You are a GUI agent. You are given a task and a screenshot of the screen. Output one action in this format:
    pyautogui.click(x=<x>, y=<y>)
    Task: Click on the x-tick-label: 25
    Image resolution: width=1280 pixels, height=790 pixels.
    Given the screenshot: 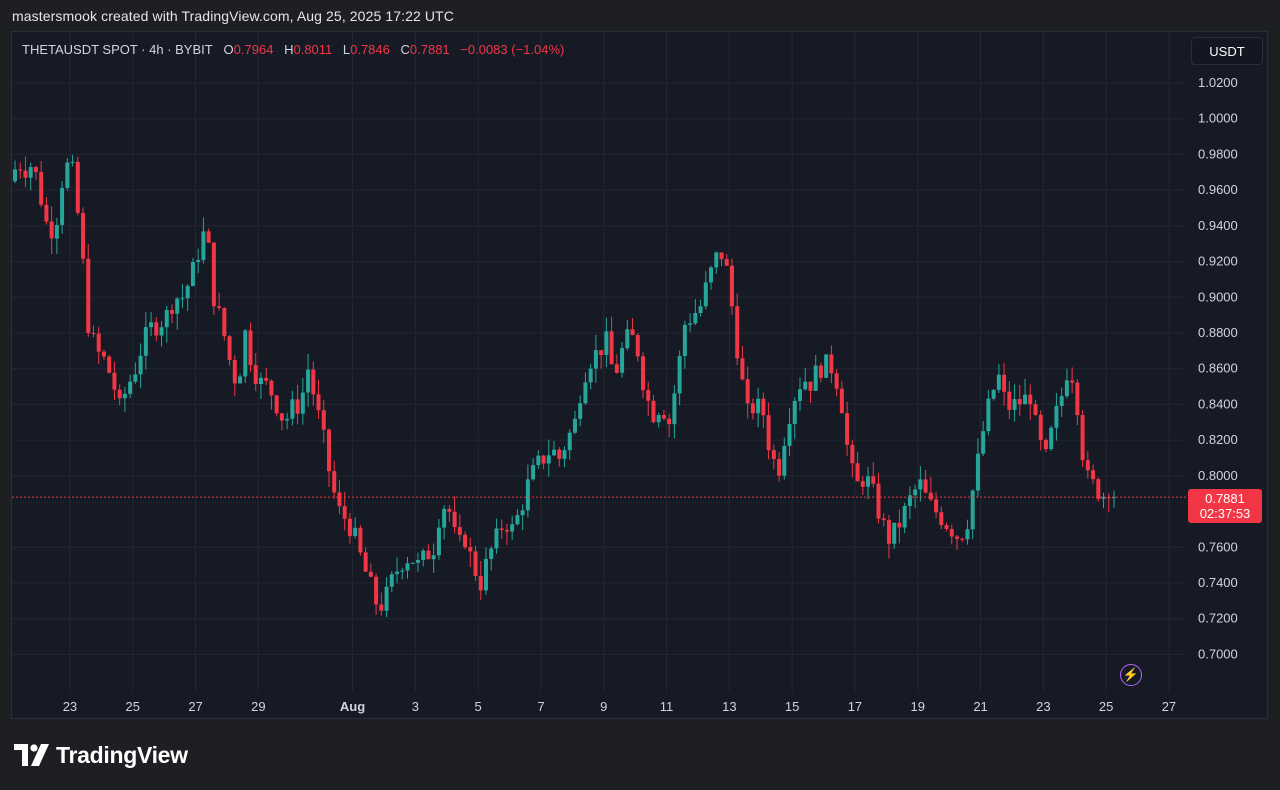 What is the action you would take?
    pyautogui.click(x=1106, y=706)
    